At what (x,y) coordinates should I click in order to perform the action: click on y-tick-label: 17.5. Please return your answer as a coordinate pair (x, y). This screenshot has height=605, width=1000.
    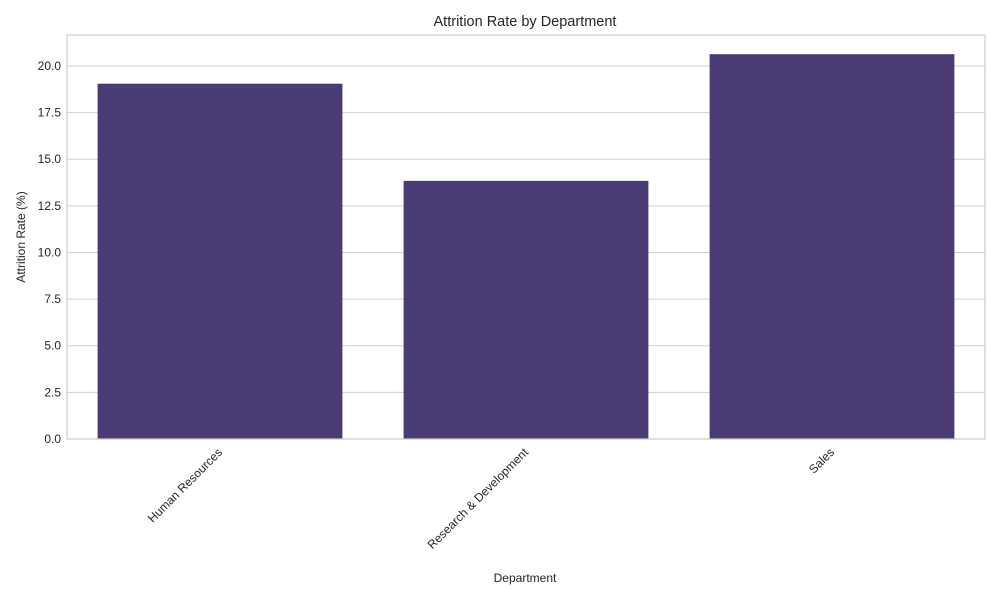
    Looking at the image, I should click on (50, 113).